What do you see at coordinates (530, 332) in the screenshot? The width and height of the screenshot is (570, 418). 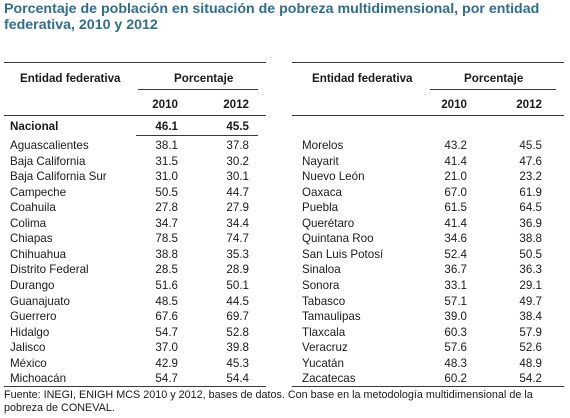 I see `right-row-value-2012: 57.9` at bounding box center [530, 332].